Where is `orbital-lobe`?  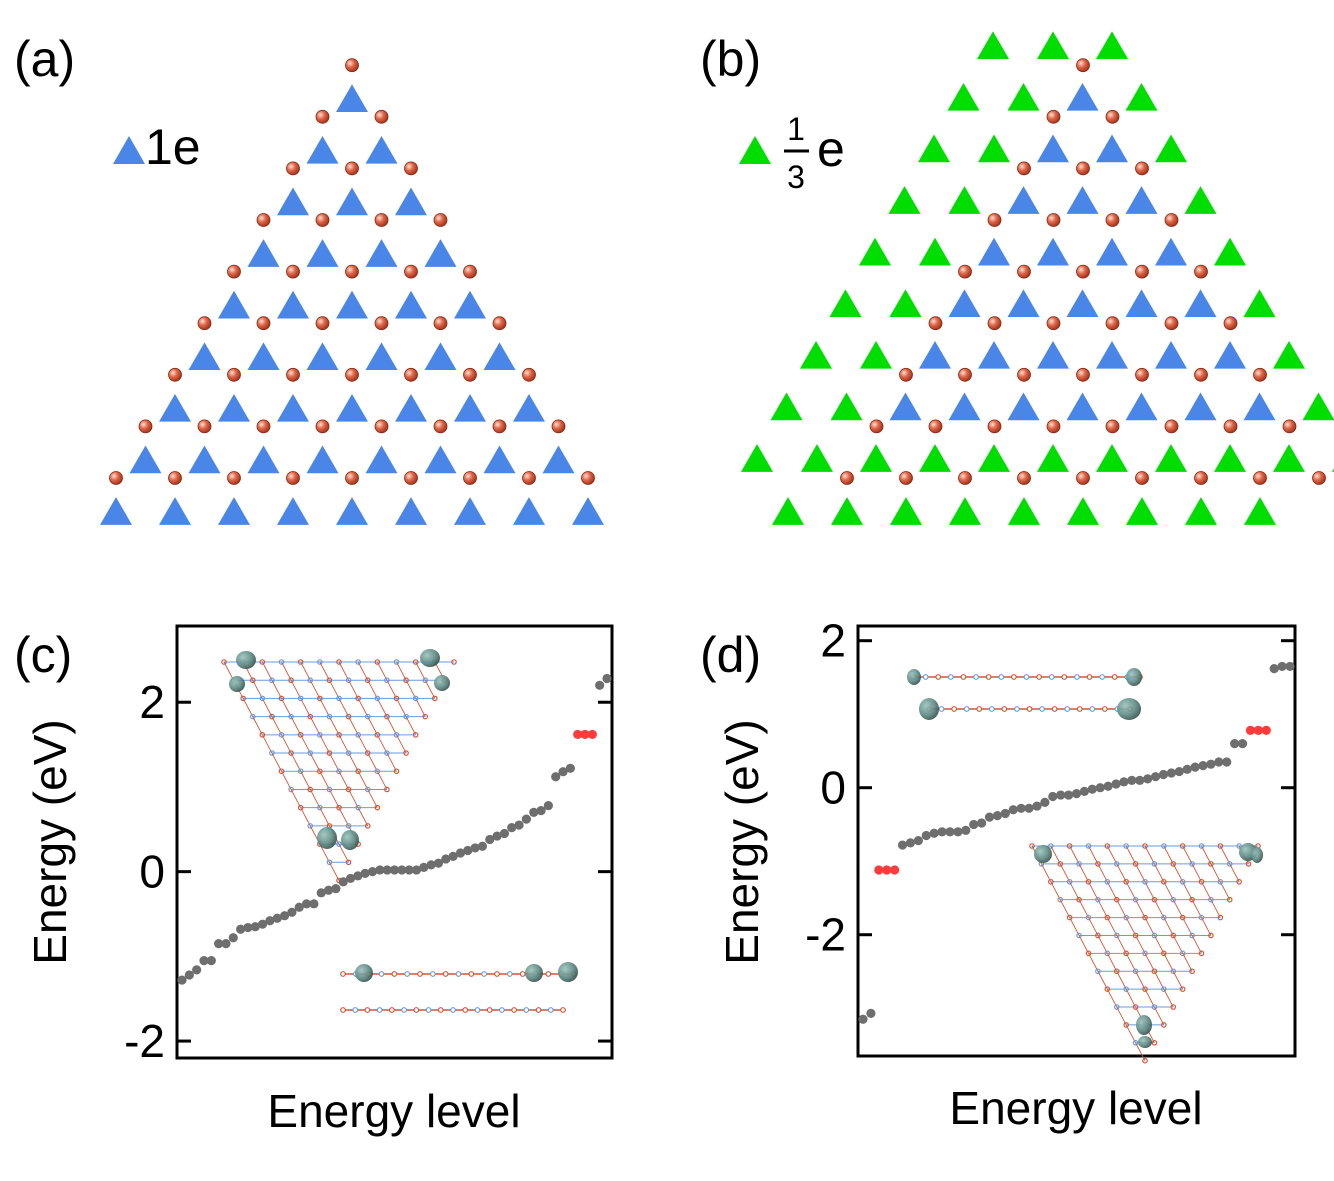
orbital-lobe is located at coordinates (246, 660).